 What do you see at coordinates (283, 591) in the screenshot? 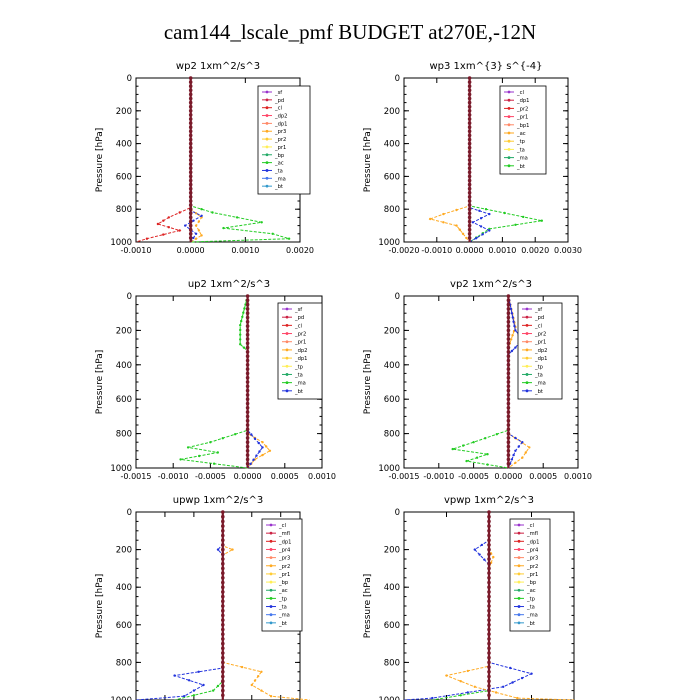
I see `legend-entry: _ac` at bounding box center [283, 591].